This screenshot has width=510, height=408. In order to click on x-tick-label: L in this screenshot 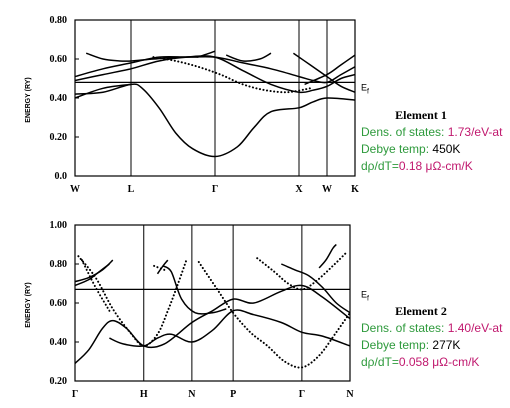, I will do `click(131, 189)`.